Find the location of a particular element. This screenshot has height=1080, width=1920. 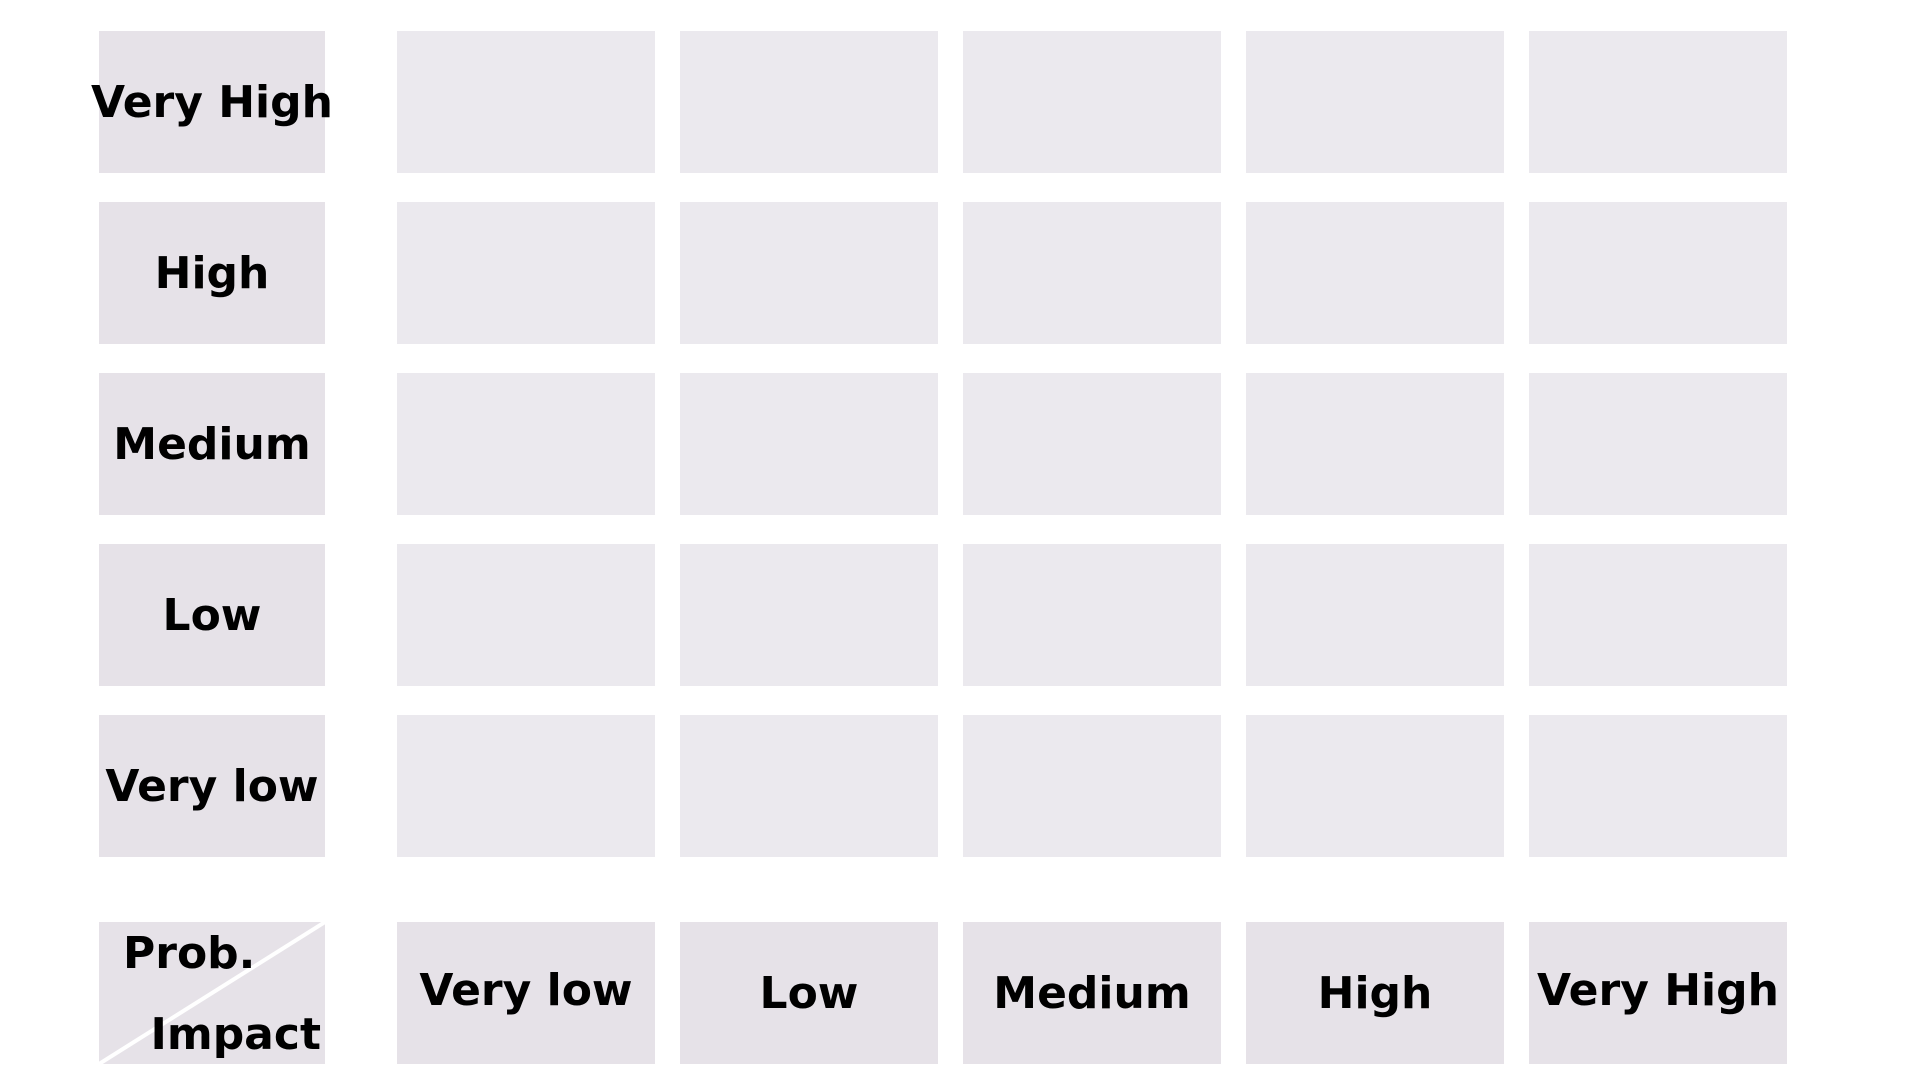

column-header-very-high: Very High is located at coordinates (1658, 993).